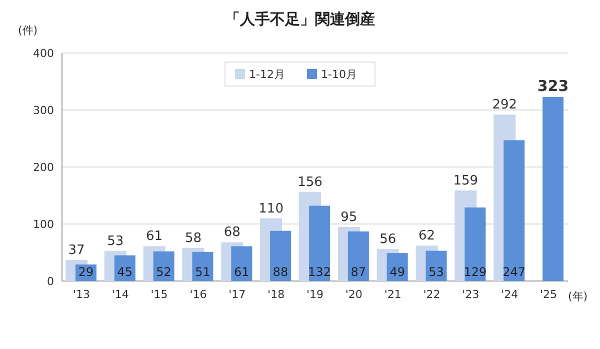 This screenshot has height=349, width=600. What do you see at coordinates (43, 110) in the screenshot?
I see `y-tick-label: 300` at bounding box center [43, 110].